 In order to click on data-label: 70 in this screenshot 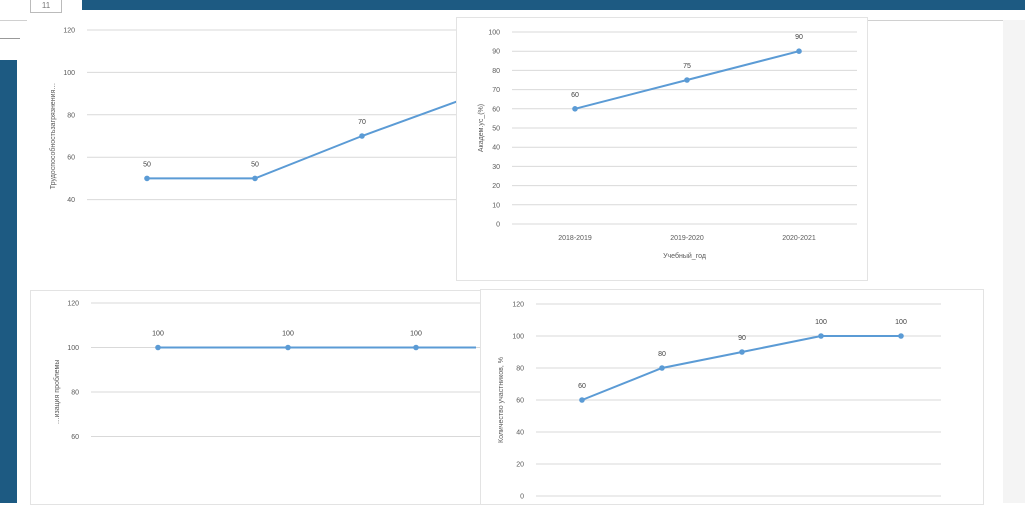, I will do `click(362, 122)`.